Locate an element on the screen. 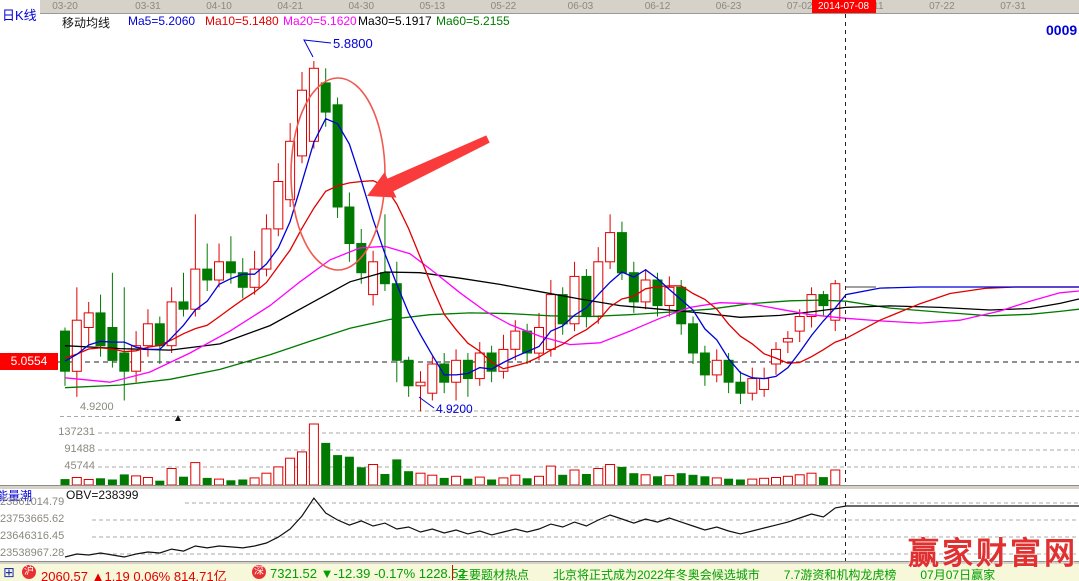 The image size is (1079, 581). date-tick: 04-10 is located at coordinates (219, 6).